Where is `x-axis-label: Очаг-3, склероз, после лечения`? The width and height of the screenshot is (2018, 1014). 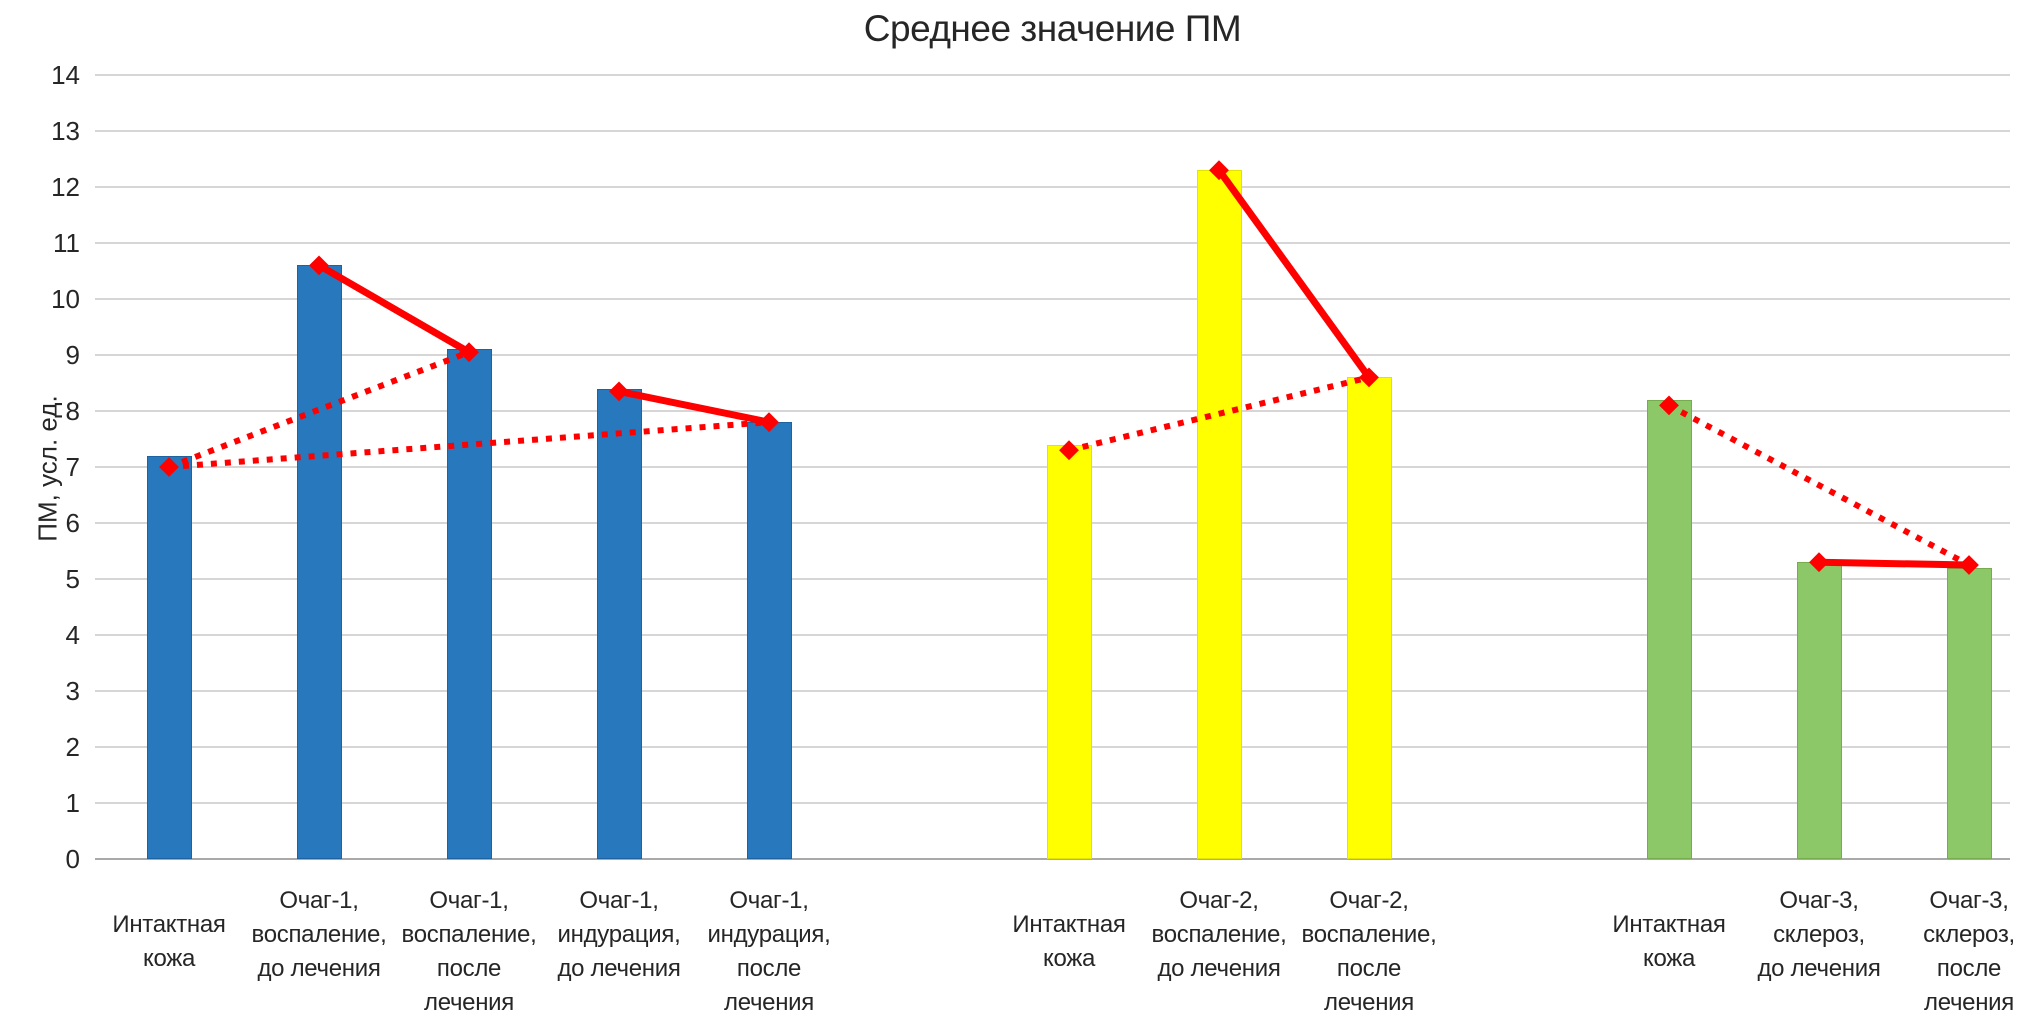 x-axis-label: Очаг-3, склероз, после лечения is located at coordinates (1953, 949).